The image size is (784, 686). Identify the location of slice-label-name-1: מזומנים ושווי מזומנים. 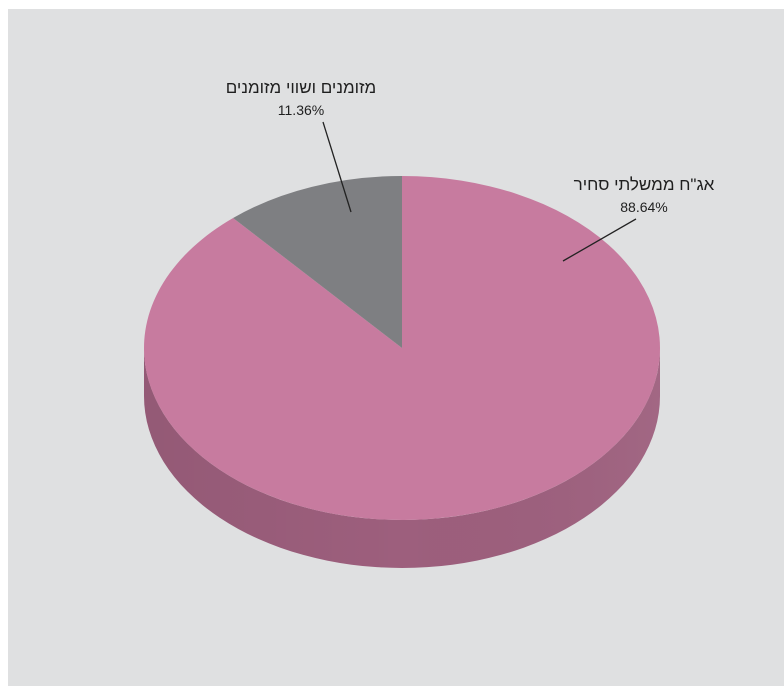
(301, 87).